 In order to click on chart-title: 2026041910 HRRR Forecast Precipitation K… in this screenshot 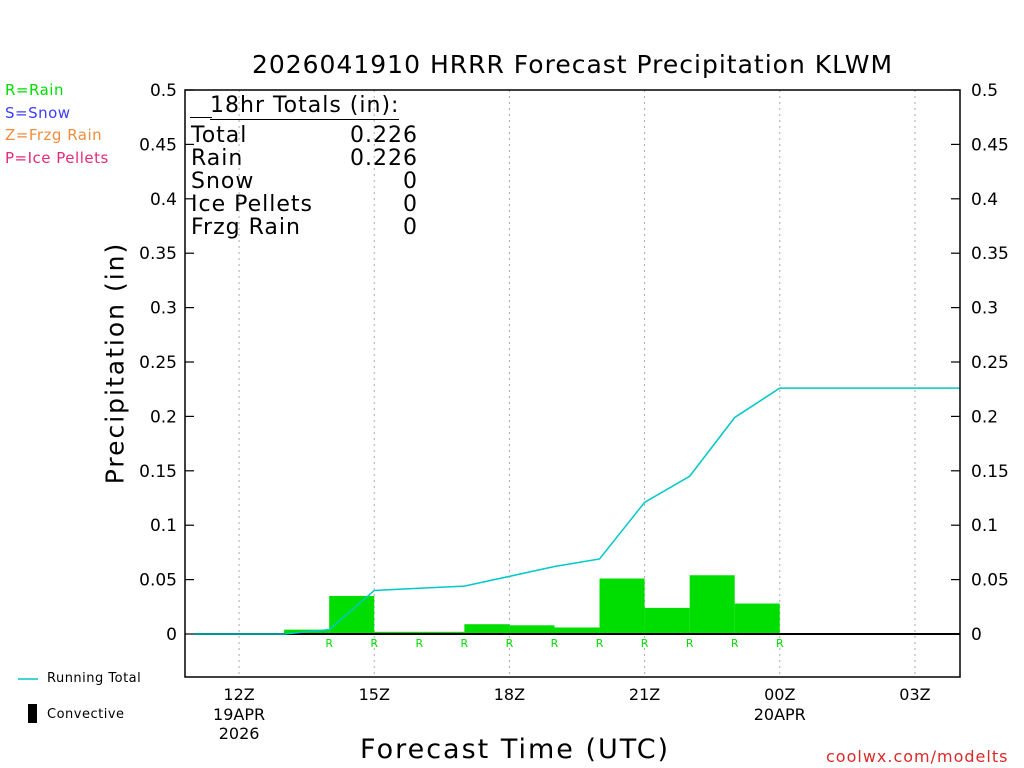, I will do `click(572, 64)`.